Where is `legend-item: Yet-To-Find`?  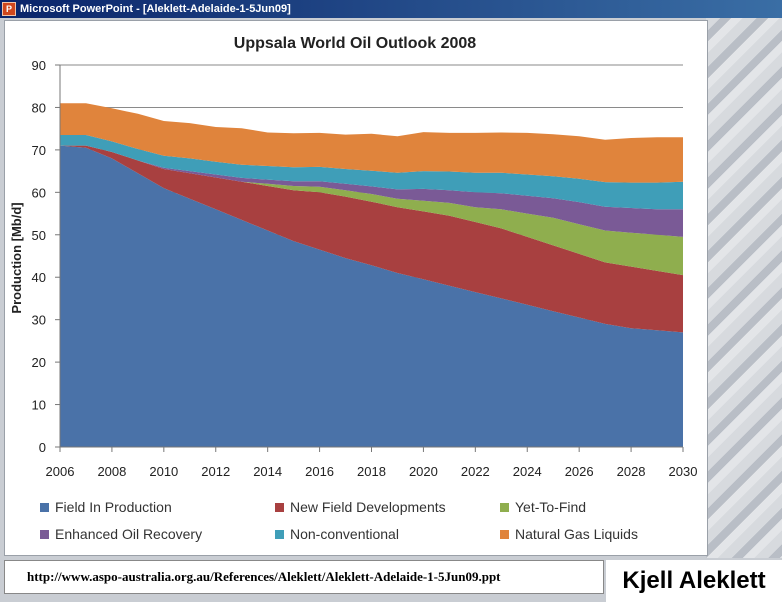
legend-item: Yet-To-Find is located at coordinates (543, 507).